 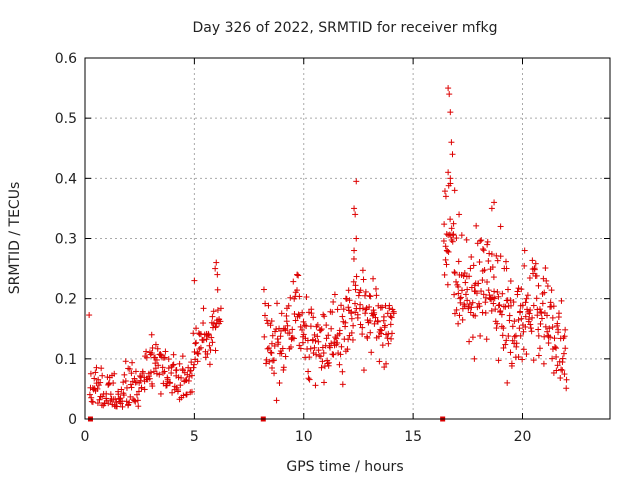 What do you see at coordinates (523, 437) in the screenshot?
I see `x-tick-label: 20` at bounding box center [523, 437].